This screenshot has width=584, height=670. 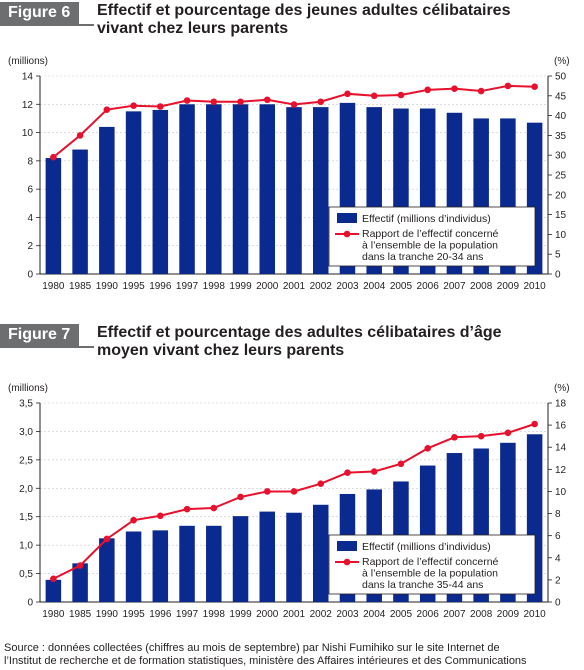 I want to click on figure-title-line: vivant chez leurs parents, so click(x=193, y=28).